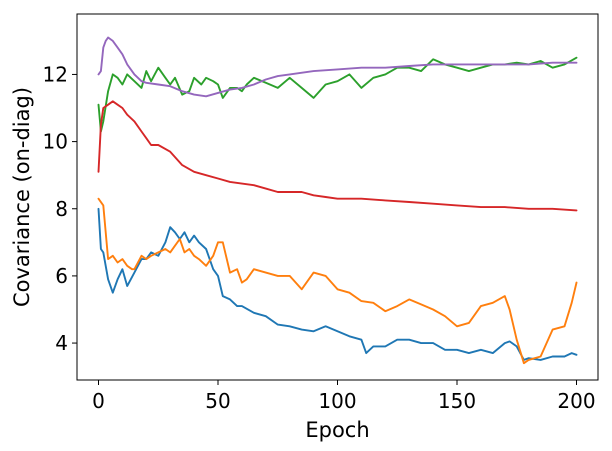 The height and width of the screenshot is (451, 612). I want to click on x-axis: 0 50 100 150 200, so click(344, 396).